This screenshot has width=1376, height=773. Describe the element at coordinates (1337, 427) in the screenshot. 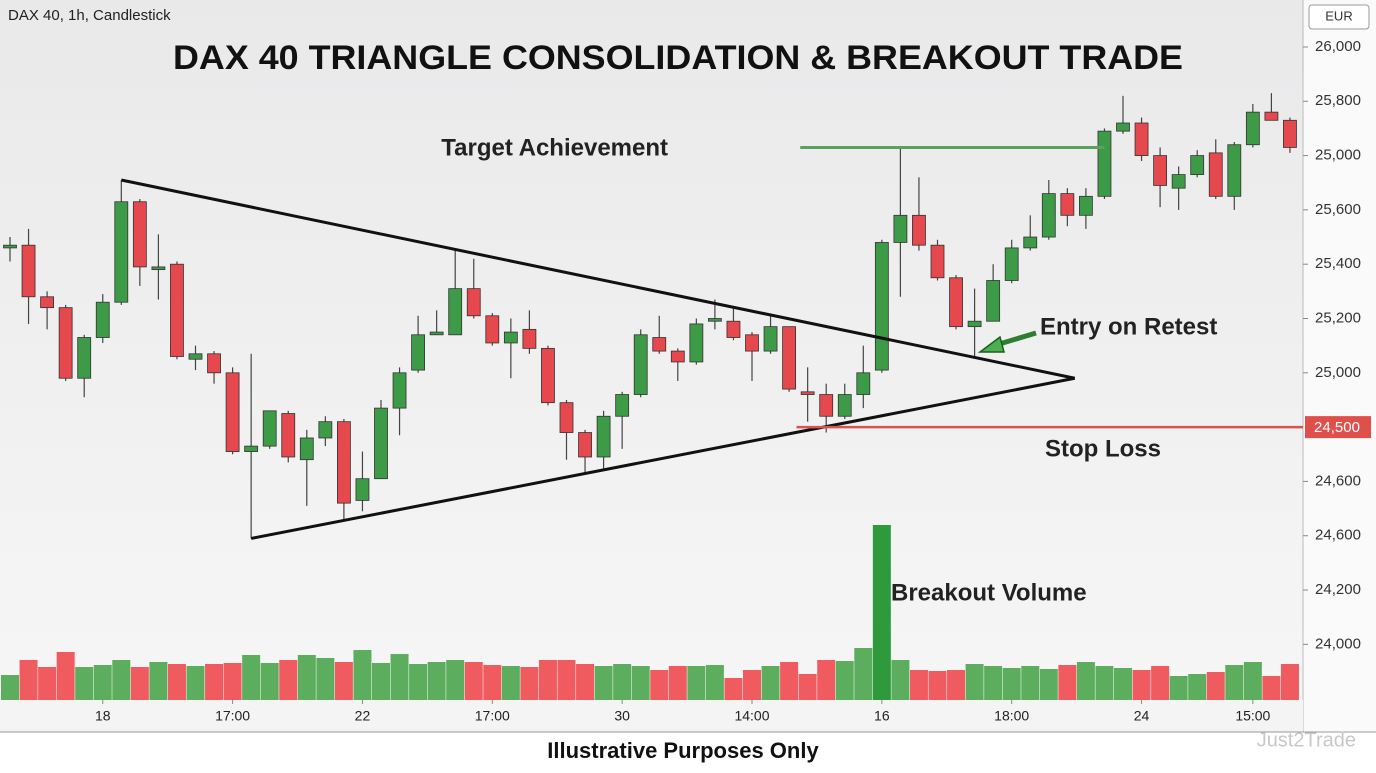

I see `stop-price-label: 24,500` at that location.